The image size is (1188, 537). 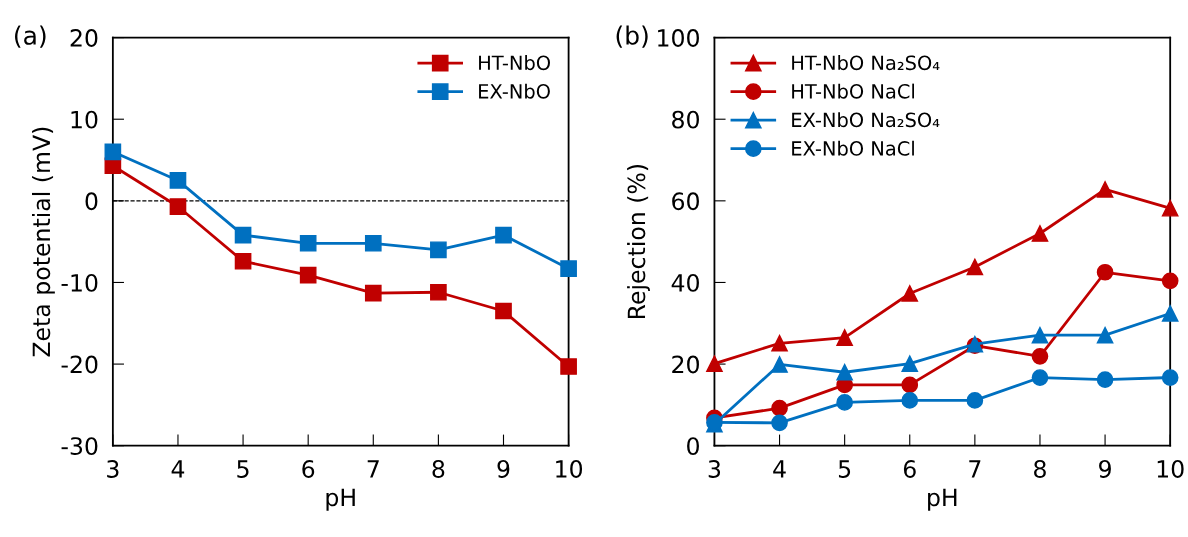 What do you see at coordinates (79, 364) in the screenshot?
I see `y-tick-label: -20` at bounding box center [79, 364].